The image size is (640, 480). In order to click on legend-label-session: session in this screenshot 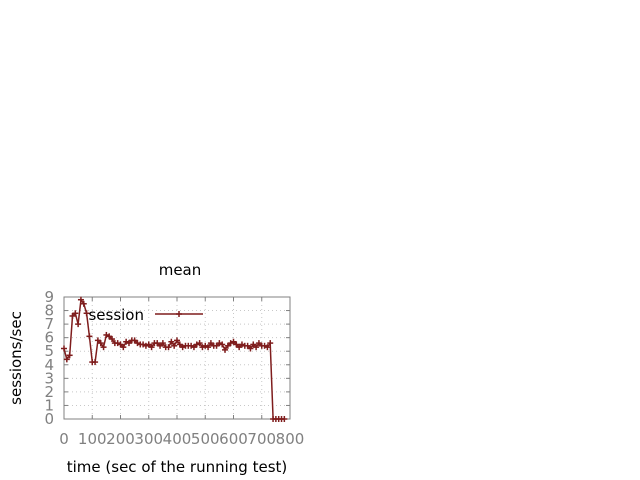, I will do `click(116, 315)`.